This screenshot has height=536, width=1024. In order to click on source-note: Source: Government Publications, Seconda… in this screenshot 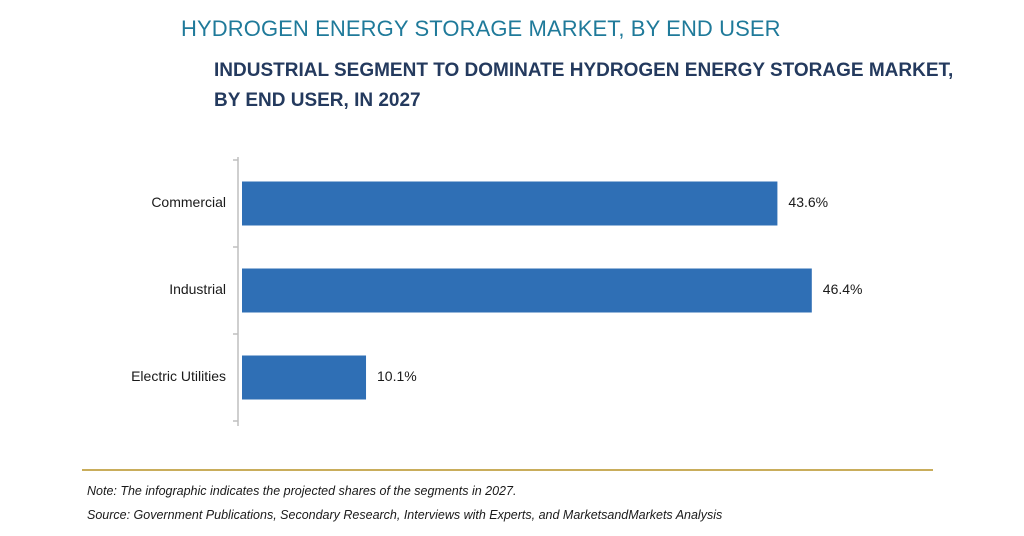, I will do `click(405, 515)`.